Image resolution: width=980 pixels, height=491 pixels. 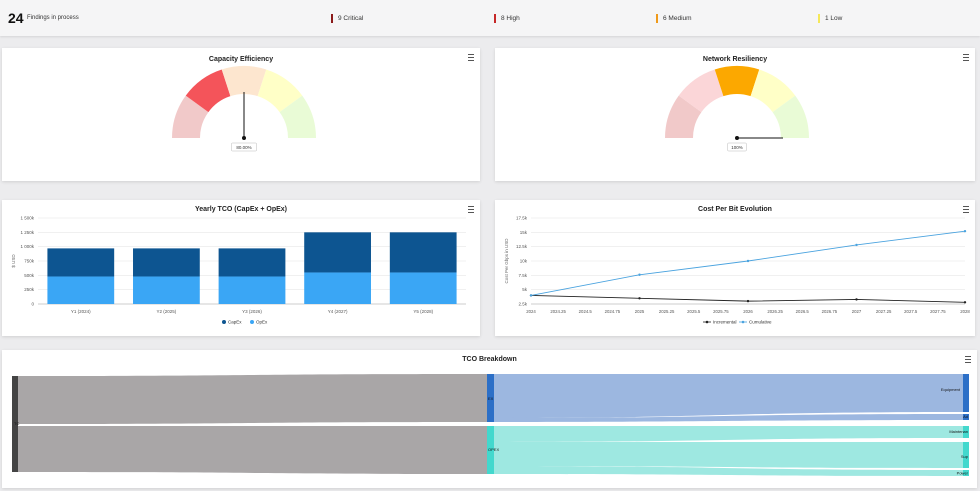 What do you see at coordinates (737, 138) in the screenshot?
I see `gauge-pivot` at bounding box center [737, 138].